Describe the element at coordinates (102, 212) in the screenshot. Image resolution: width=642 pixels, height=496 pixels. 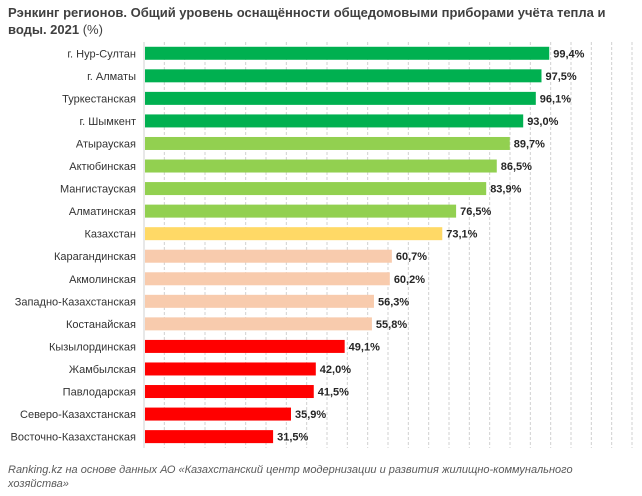
I see `category-label: Алматинская` at that location.